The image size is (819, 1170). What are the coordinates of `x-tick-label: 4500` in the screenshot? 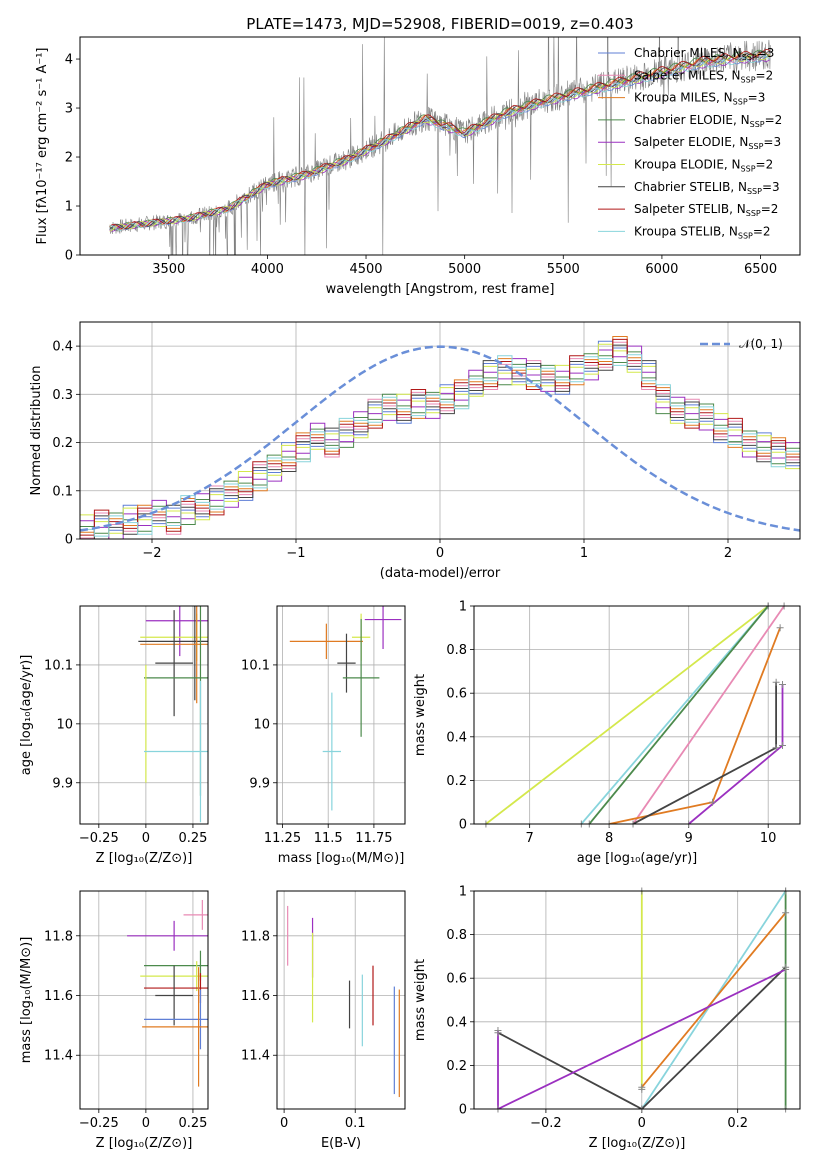 It's located at (365, 269).